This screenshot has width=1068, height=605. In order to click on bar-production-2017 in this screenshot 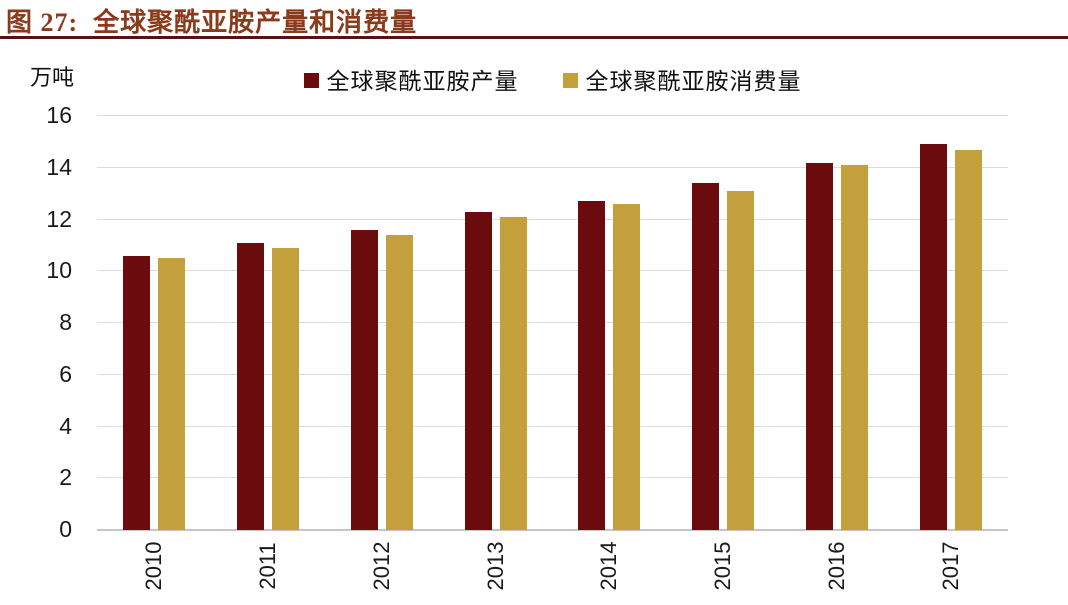, I will do `click(934, 337)`.